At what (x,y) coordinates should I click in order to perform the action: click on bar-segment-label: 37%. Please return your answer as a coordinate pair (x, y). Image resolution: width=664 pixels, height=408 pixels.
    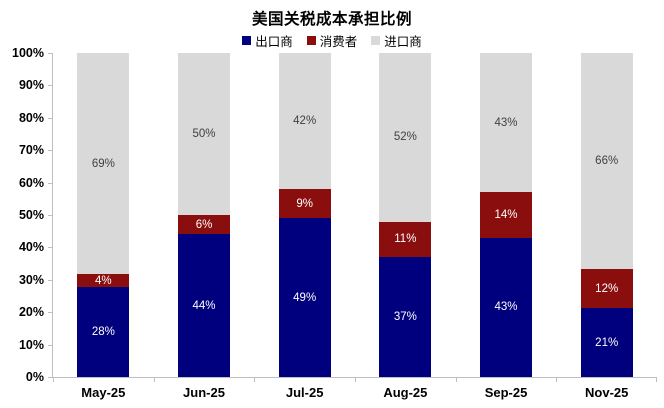
    Looking at the image, I should click on (405, 317).